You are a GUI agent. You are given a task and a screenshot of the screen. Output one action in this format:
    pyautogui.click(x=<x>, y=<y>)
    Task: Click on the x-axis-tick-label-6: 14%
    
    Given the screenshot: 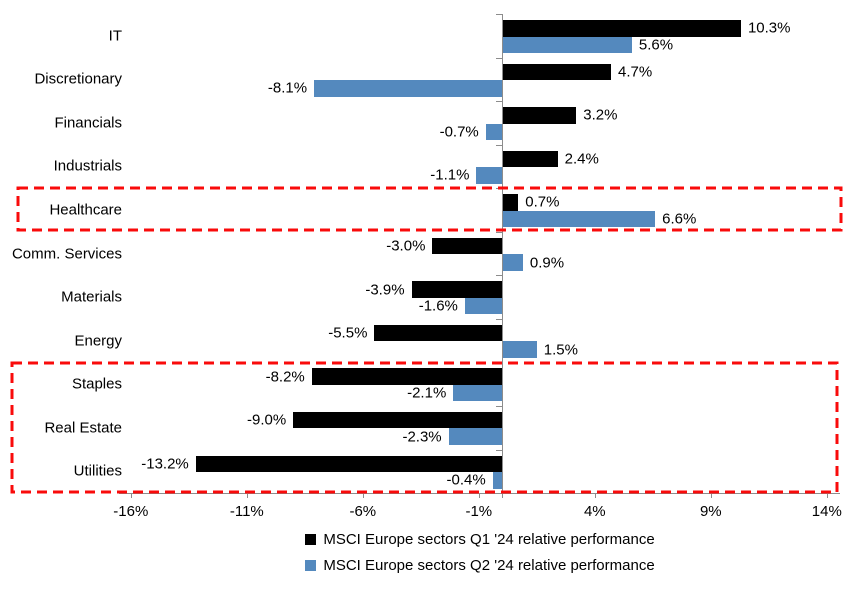 What is the action you would take?
    pyautogui.click(x=826, y=511)
    